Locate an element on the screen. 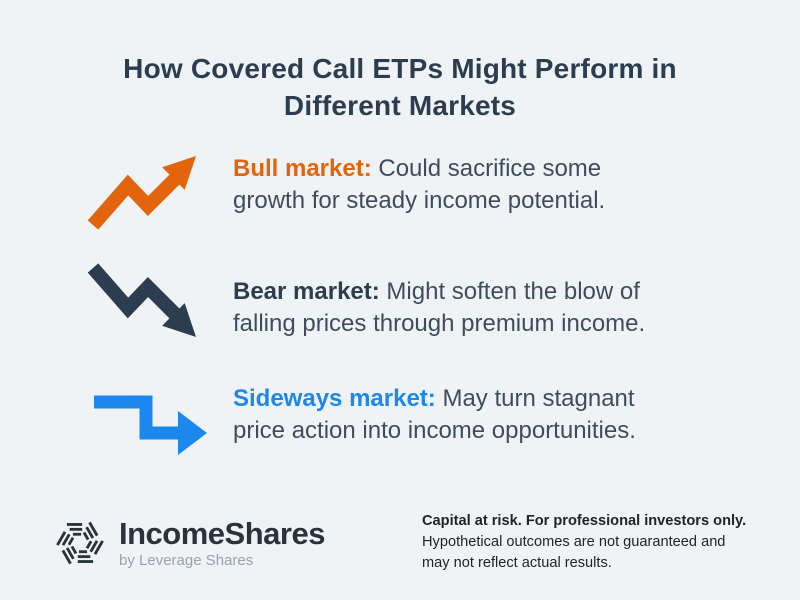 This screenshot has height=600, width=800. bull-trend-up-arrow-icon is located at coordinates (144, 190).